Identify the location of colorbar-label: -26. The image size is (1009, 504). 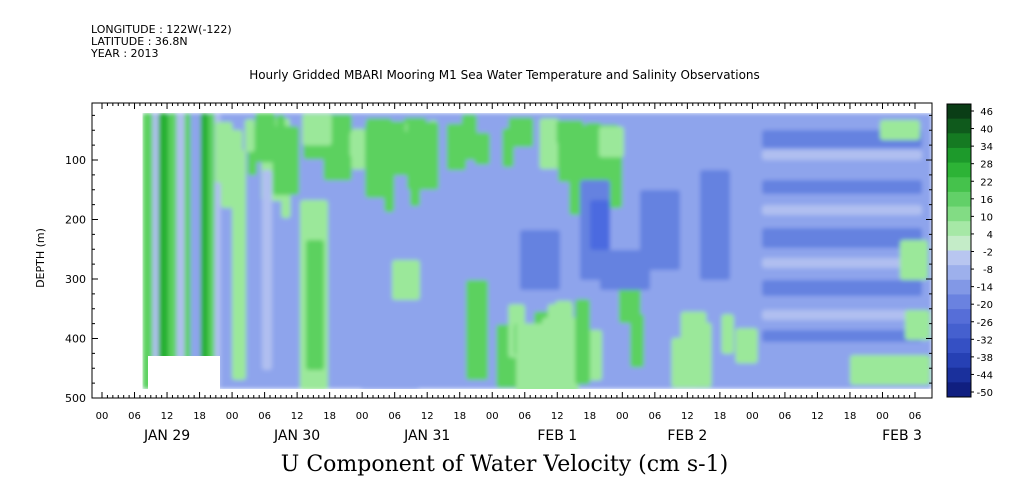
(985, 323).